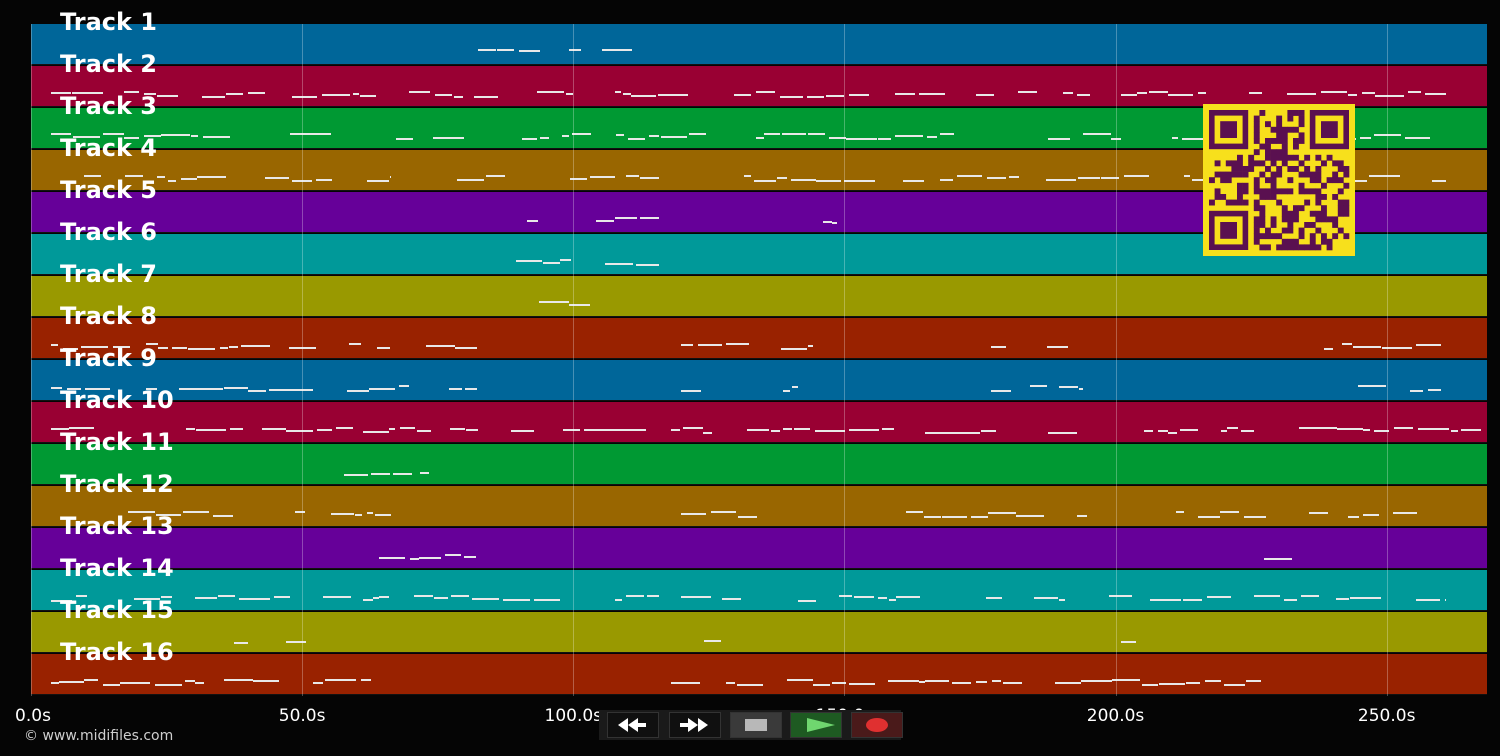  Describe the element at coordinates (1115, 716) in the screenshot. I see `time-tick-label: 200.0s` at that location.